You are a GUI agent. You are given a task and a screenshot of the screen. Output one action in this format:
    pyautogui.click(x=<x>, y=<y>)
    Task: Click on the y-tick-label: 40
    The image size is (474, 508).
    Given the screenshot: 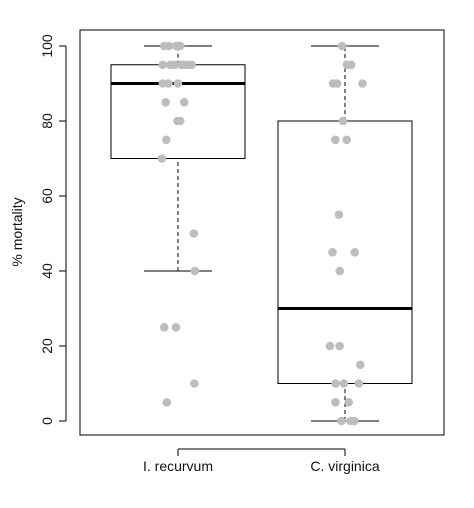 What is the action you would take?
    pyautogui.click(x=47, y=271)
    